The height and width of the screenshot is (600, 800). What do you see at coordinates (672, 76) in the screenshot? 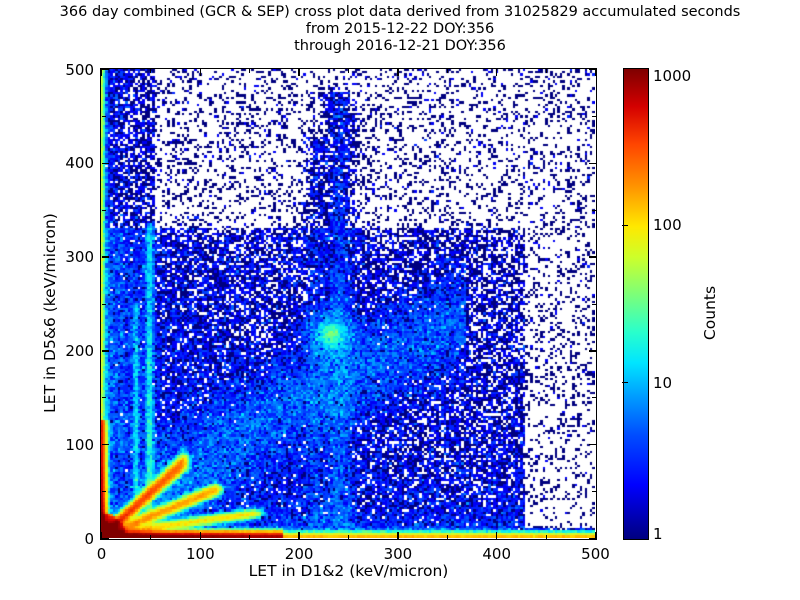
I see `colorbar-tick-label: 1000` at bounding box center [672, 76].